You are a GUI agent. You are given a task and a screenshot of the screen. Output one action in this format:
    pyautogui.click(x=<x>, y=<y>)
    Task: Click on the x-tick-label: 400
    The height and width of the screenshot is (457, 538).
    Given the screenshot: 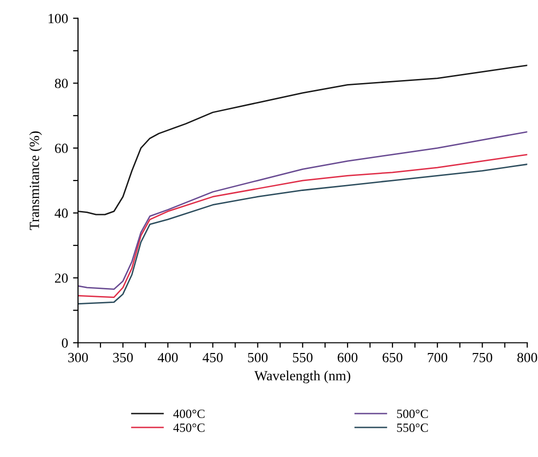 What is the action you would take?
    pyautogui.click(x=168, y=357)
    